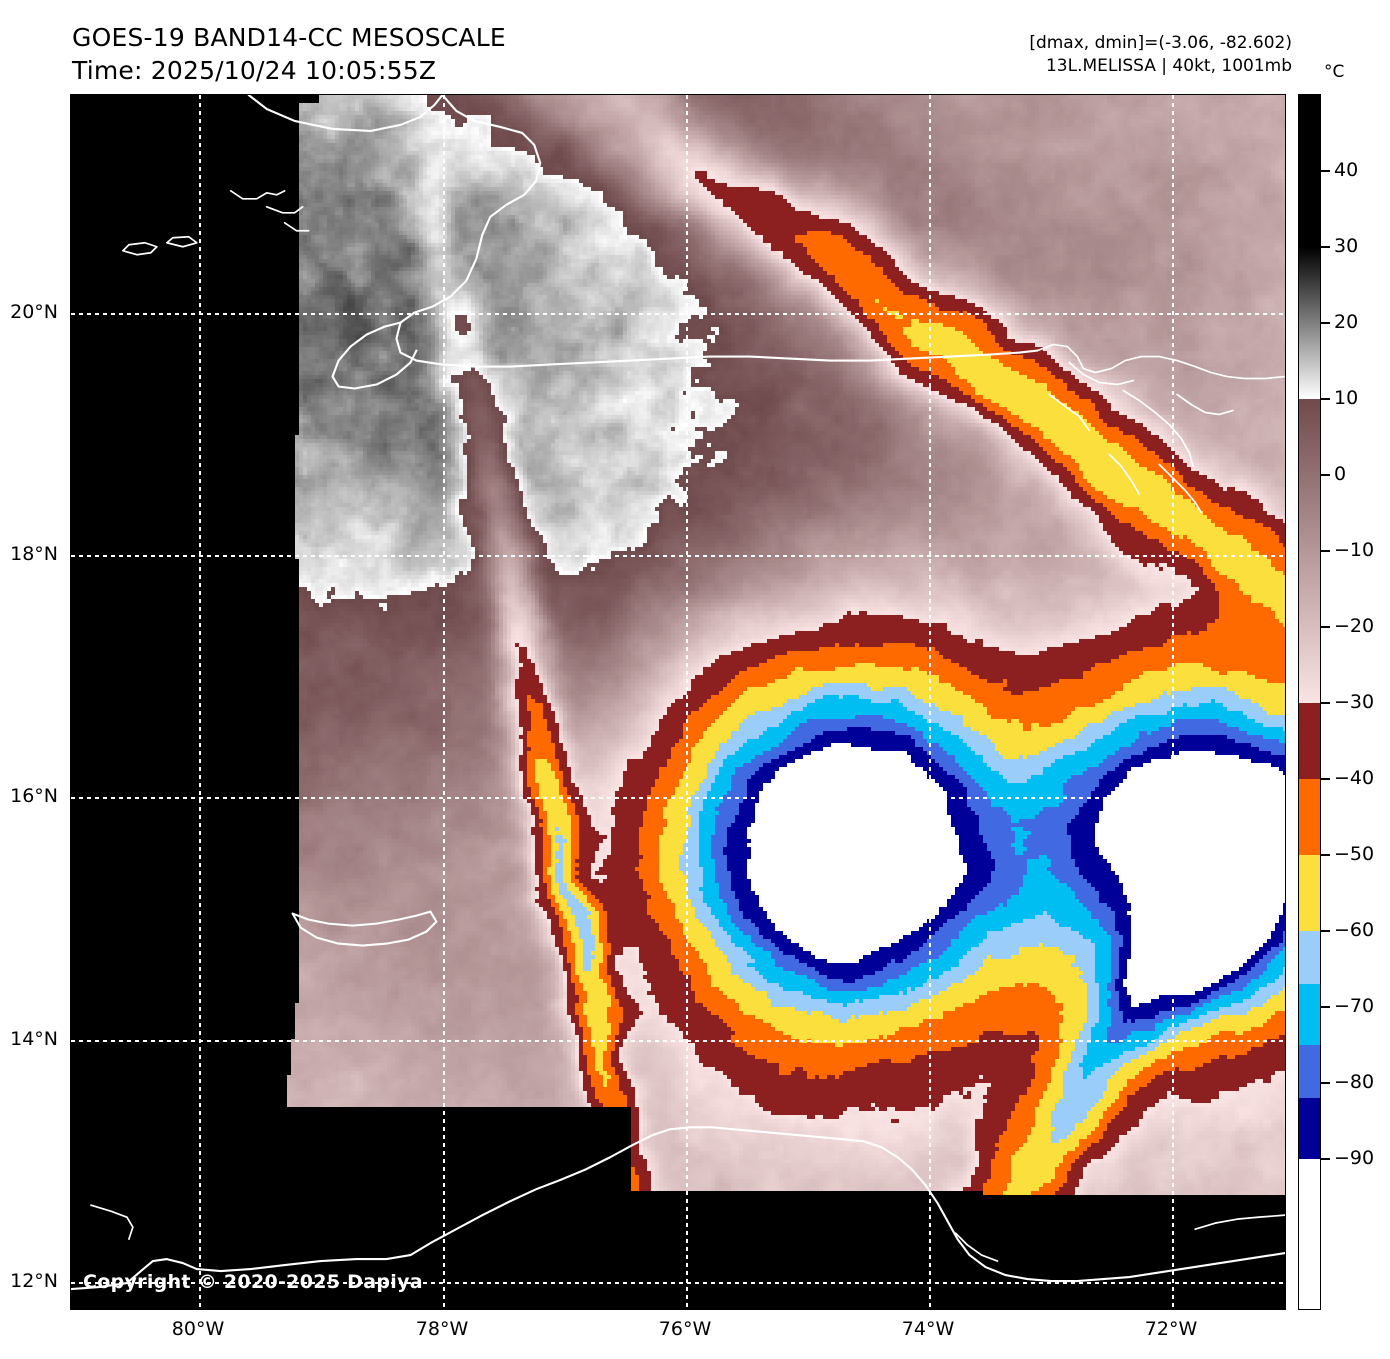  I want to click on storm-info-label: 13L.MELISSA | 40kt, 1001mb, so click(1160, 66).